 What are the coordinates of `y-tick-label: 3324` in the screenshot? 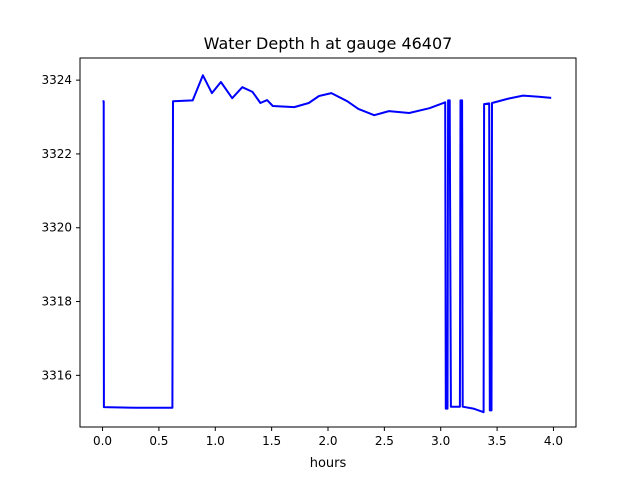 It's located at (56, 80).